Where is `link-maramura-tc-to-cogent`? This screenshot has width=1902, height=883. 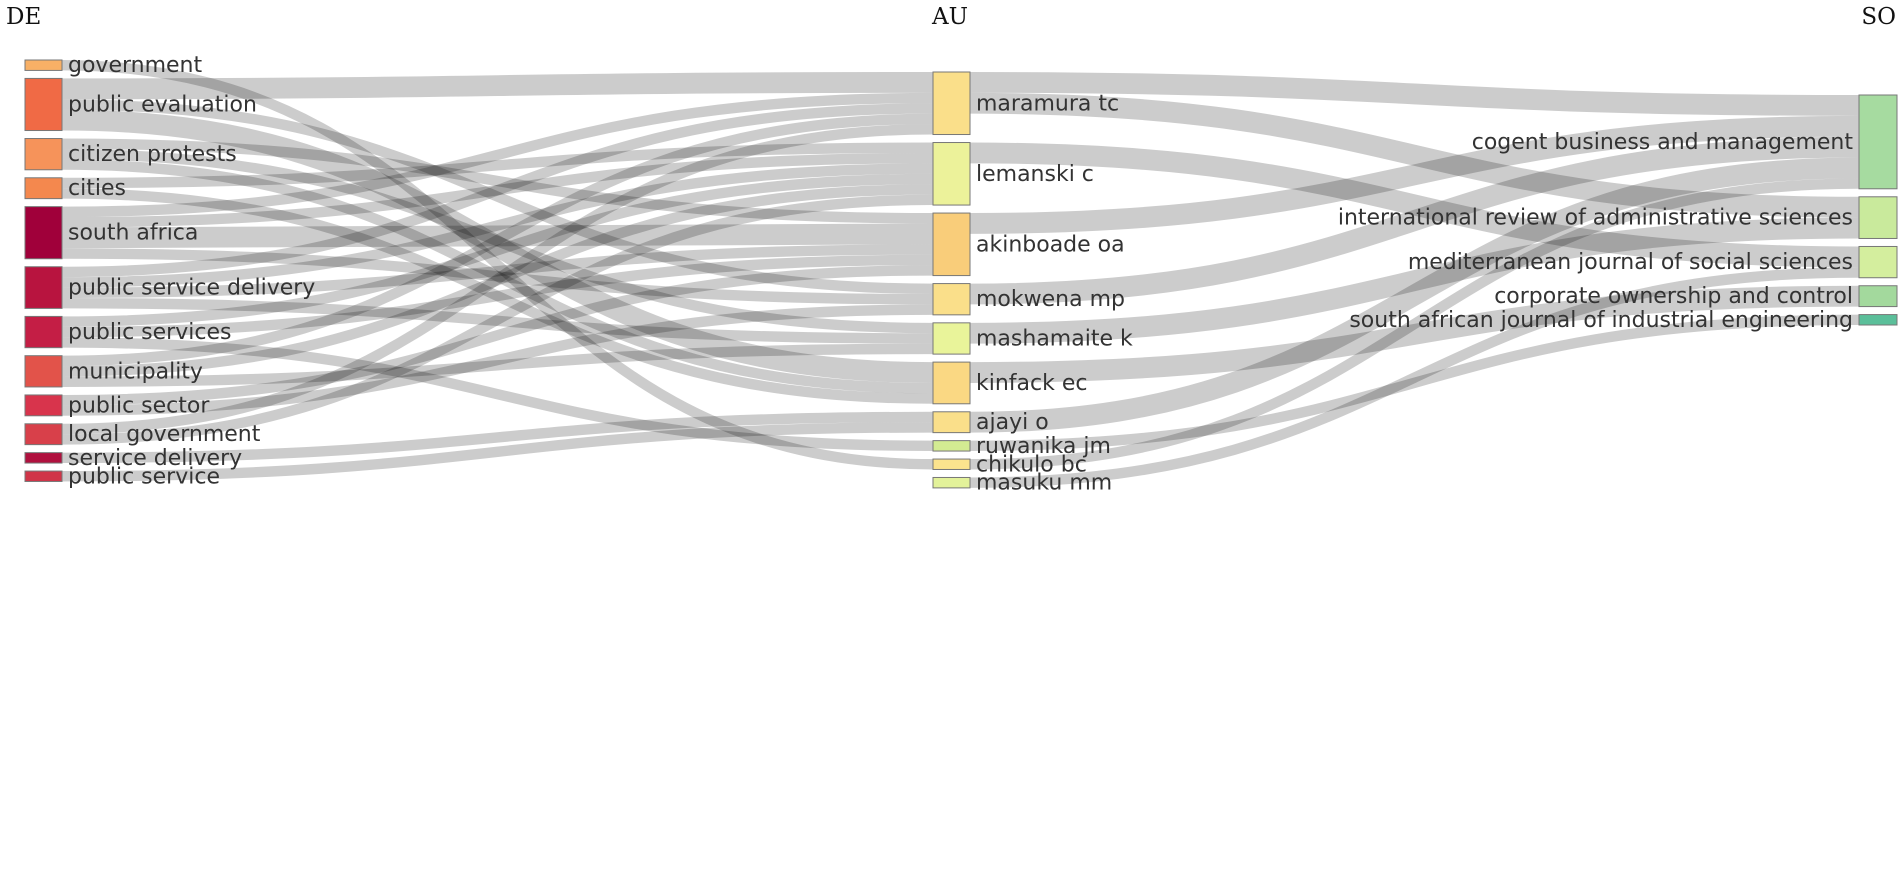 link-maramura-tc-to-cogent is located at coordinates (1414, 94).